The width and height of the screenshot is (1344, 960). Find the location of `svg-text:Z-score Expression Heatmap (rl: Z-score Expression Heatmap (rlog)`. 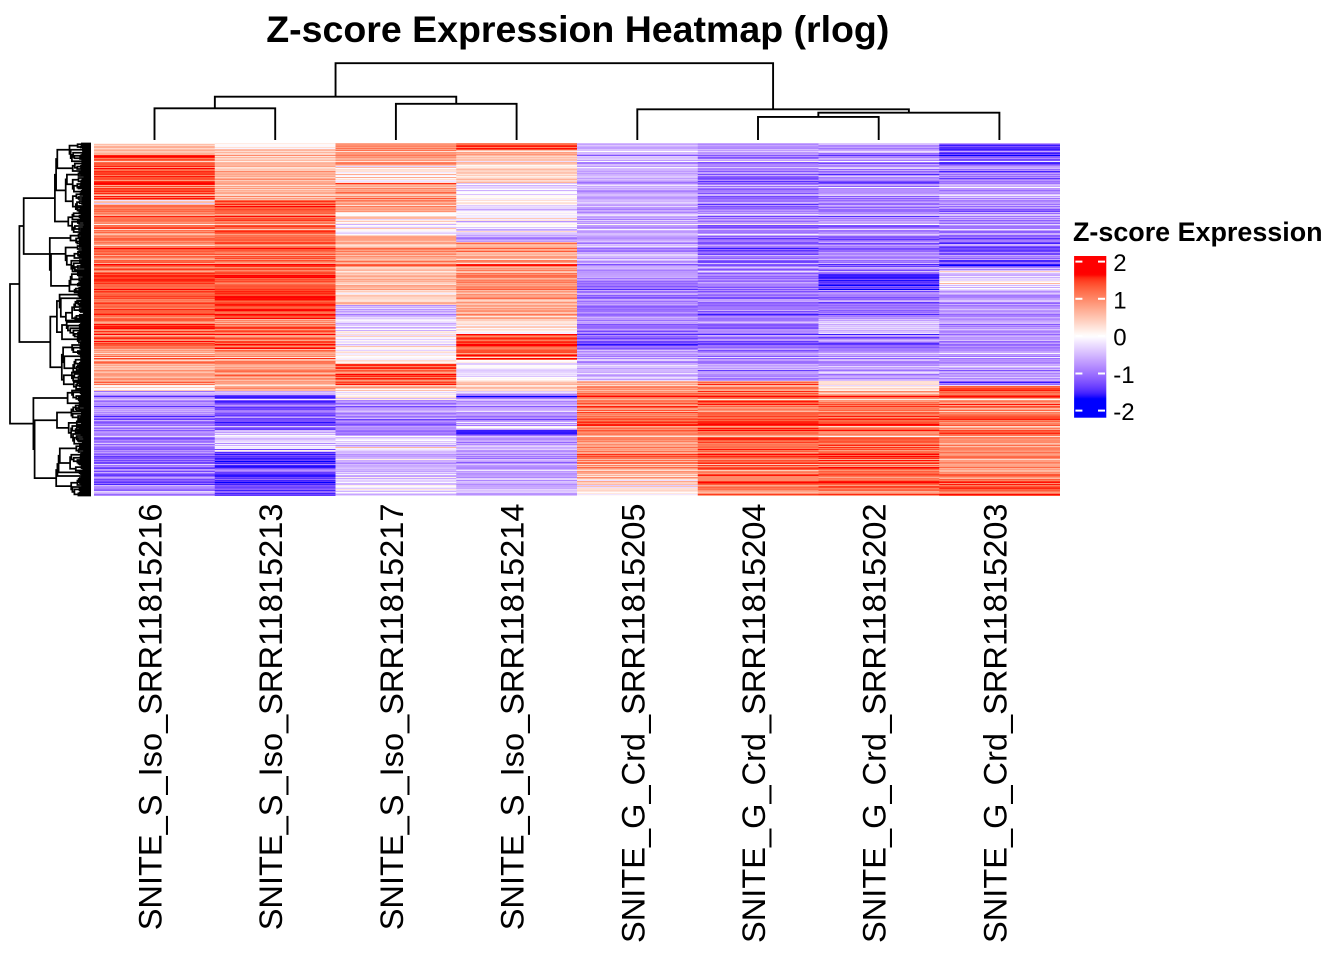

svg-text:Z-score Expression Heatmap (rl: Z-score Expression Heatmap (rlog) is located at coordinates (577, 29).